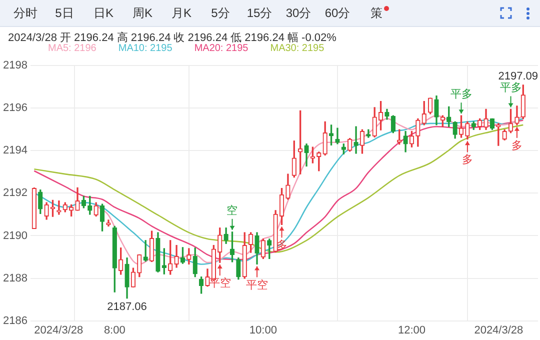  Describe the element at coordinates (298, 13) in the screenshot. I see `text: 30分` at that location.